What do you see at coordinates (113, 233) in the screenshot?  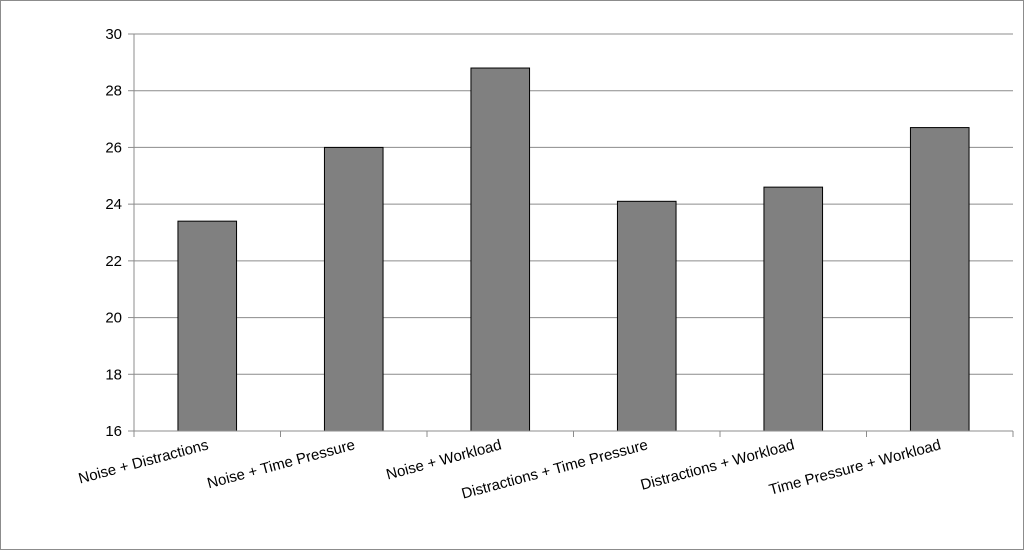 I see `y-tick-labels: 16 18 20 22 24 26 28 30` at bounding box center [113, 233].